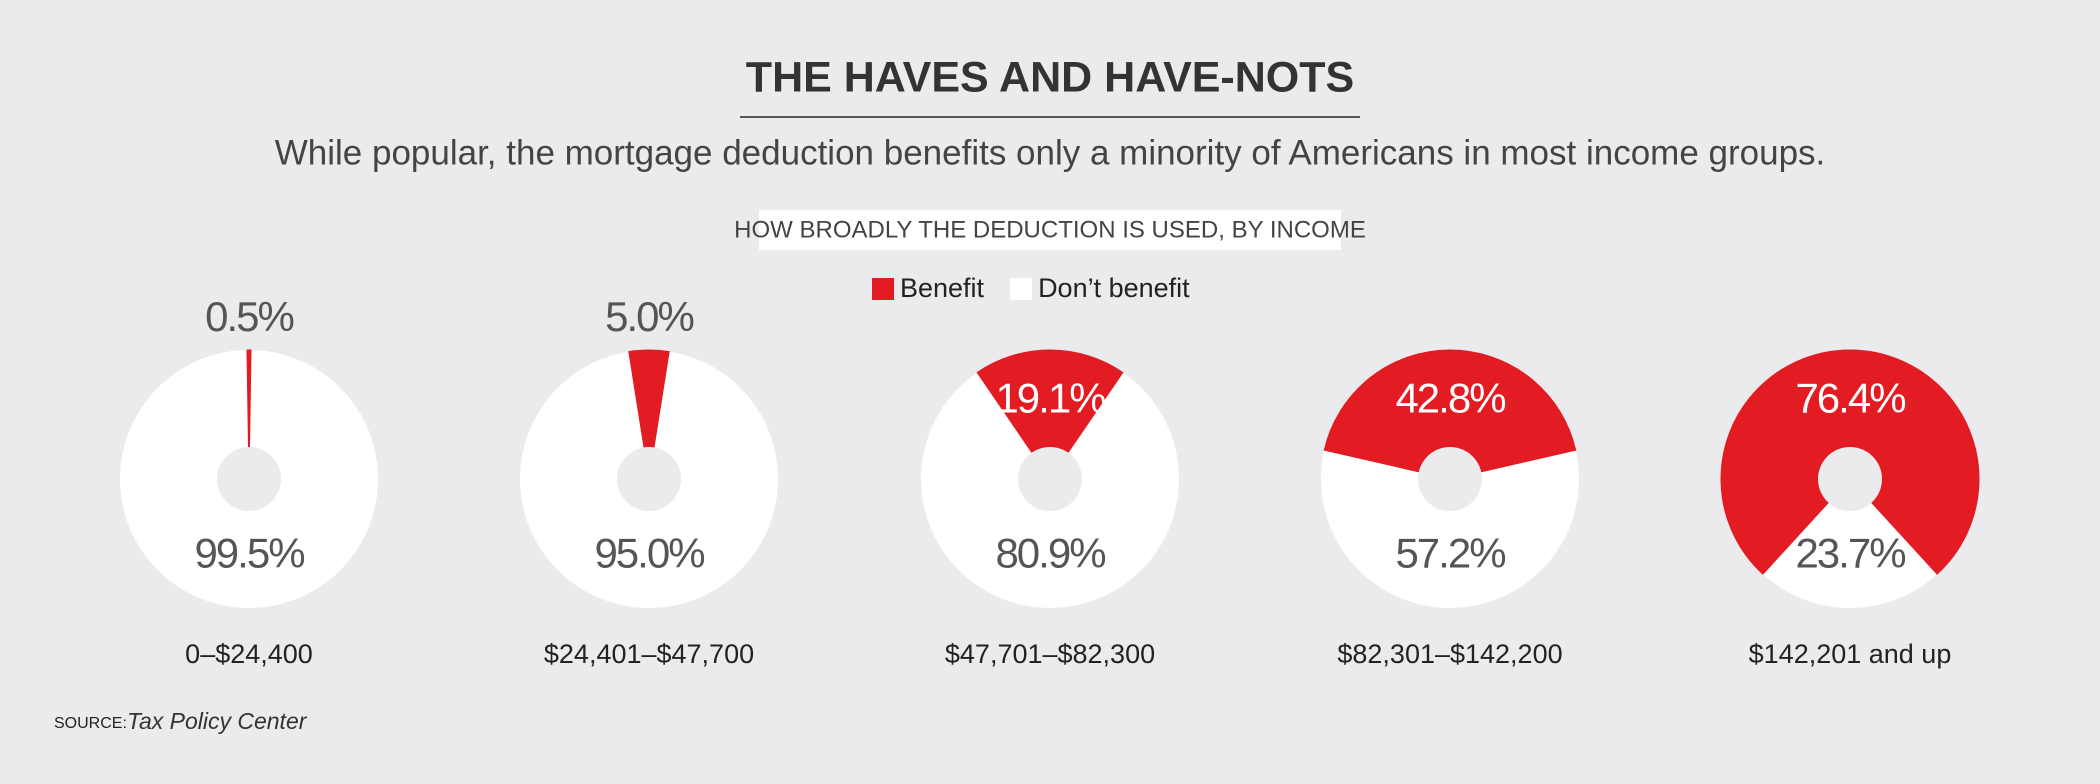  Describe the element at coordinates (1449, 654) in the screenshot. I see `category-label: $82,301–$142,200` at that location.